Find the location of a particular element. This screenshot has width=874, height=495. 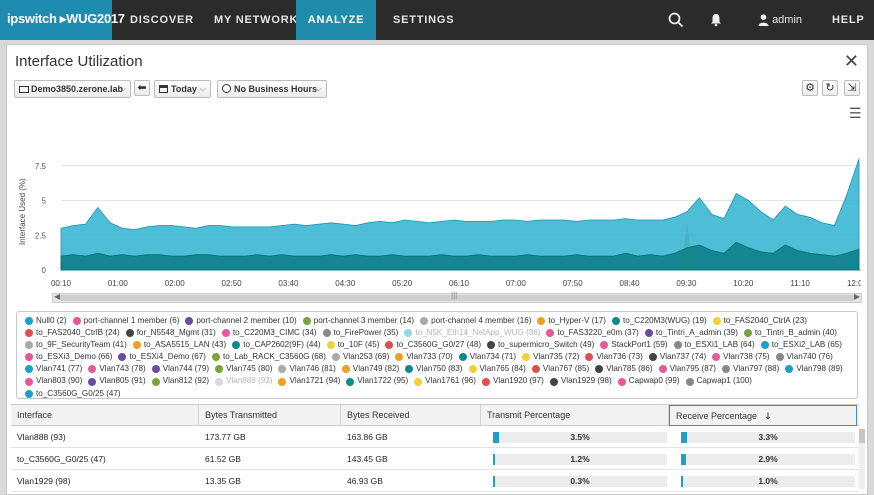

legend-item: to_Hyper-V (17) is located at coordinates (571, 321).